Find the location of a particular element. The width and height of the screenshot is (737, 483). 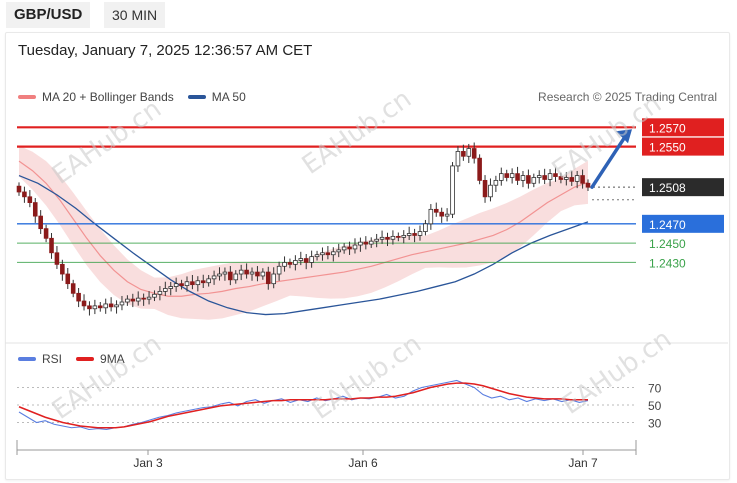

resistance-tag is located at coordinates (683, 127).